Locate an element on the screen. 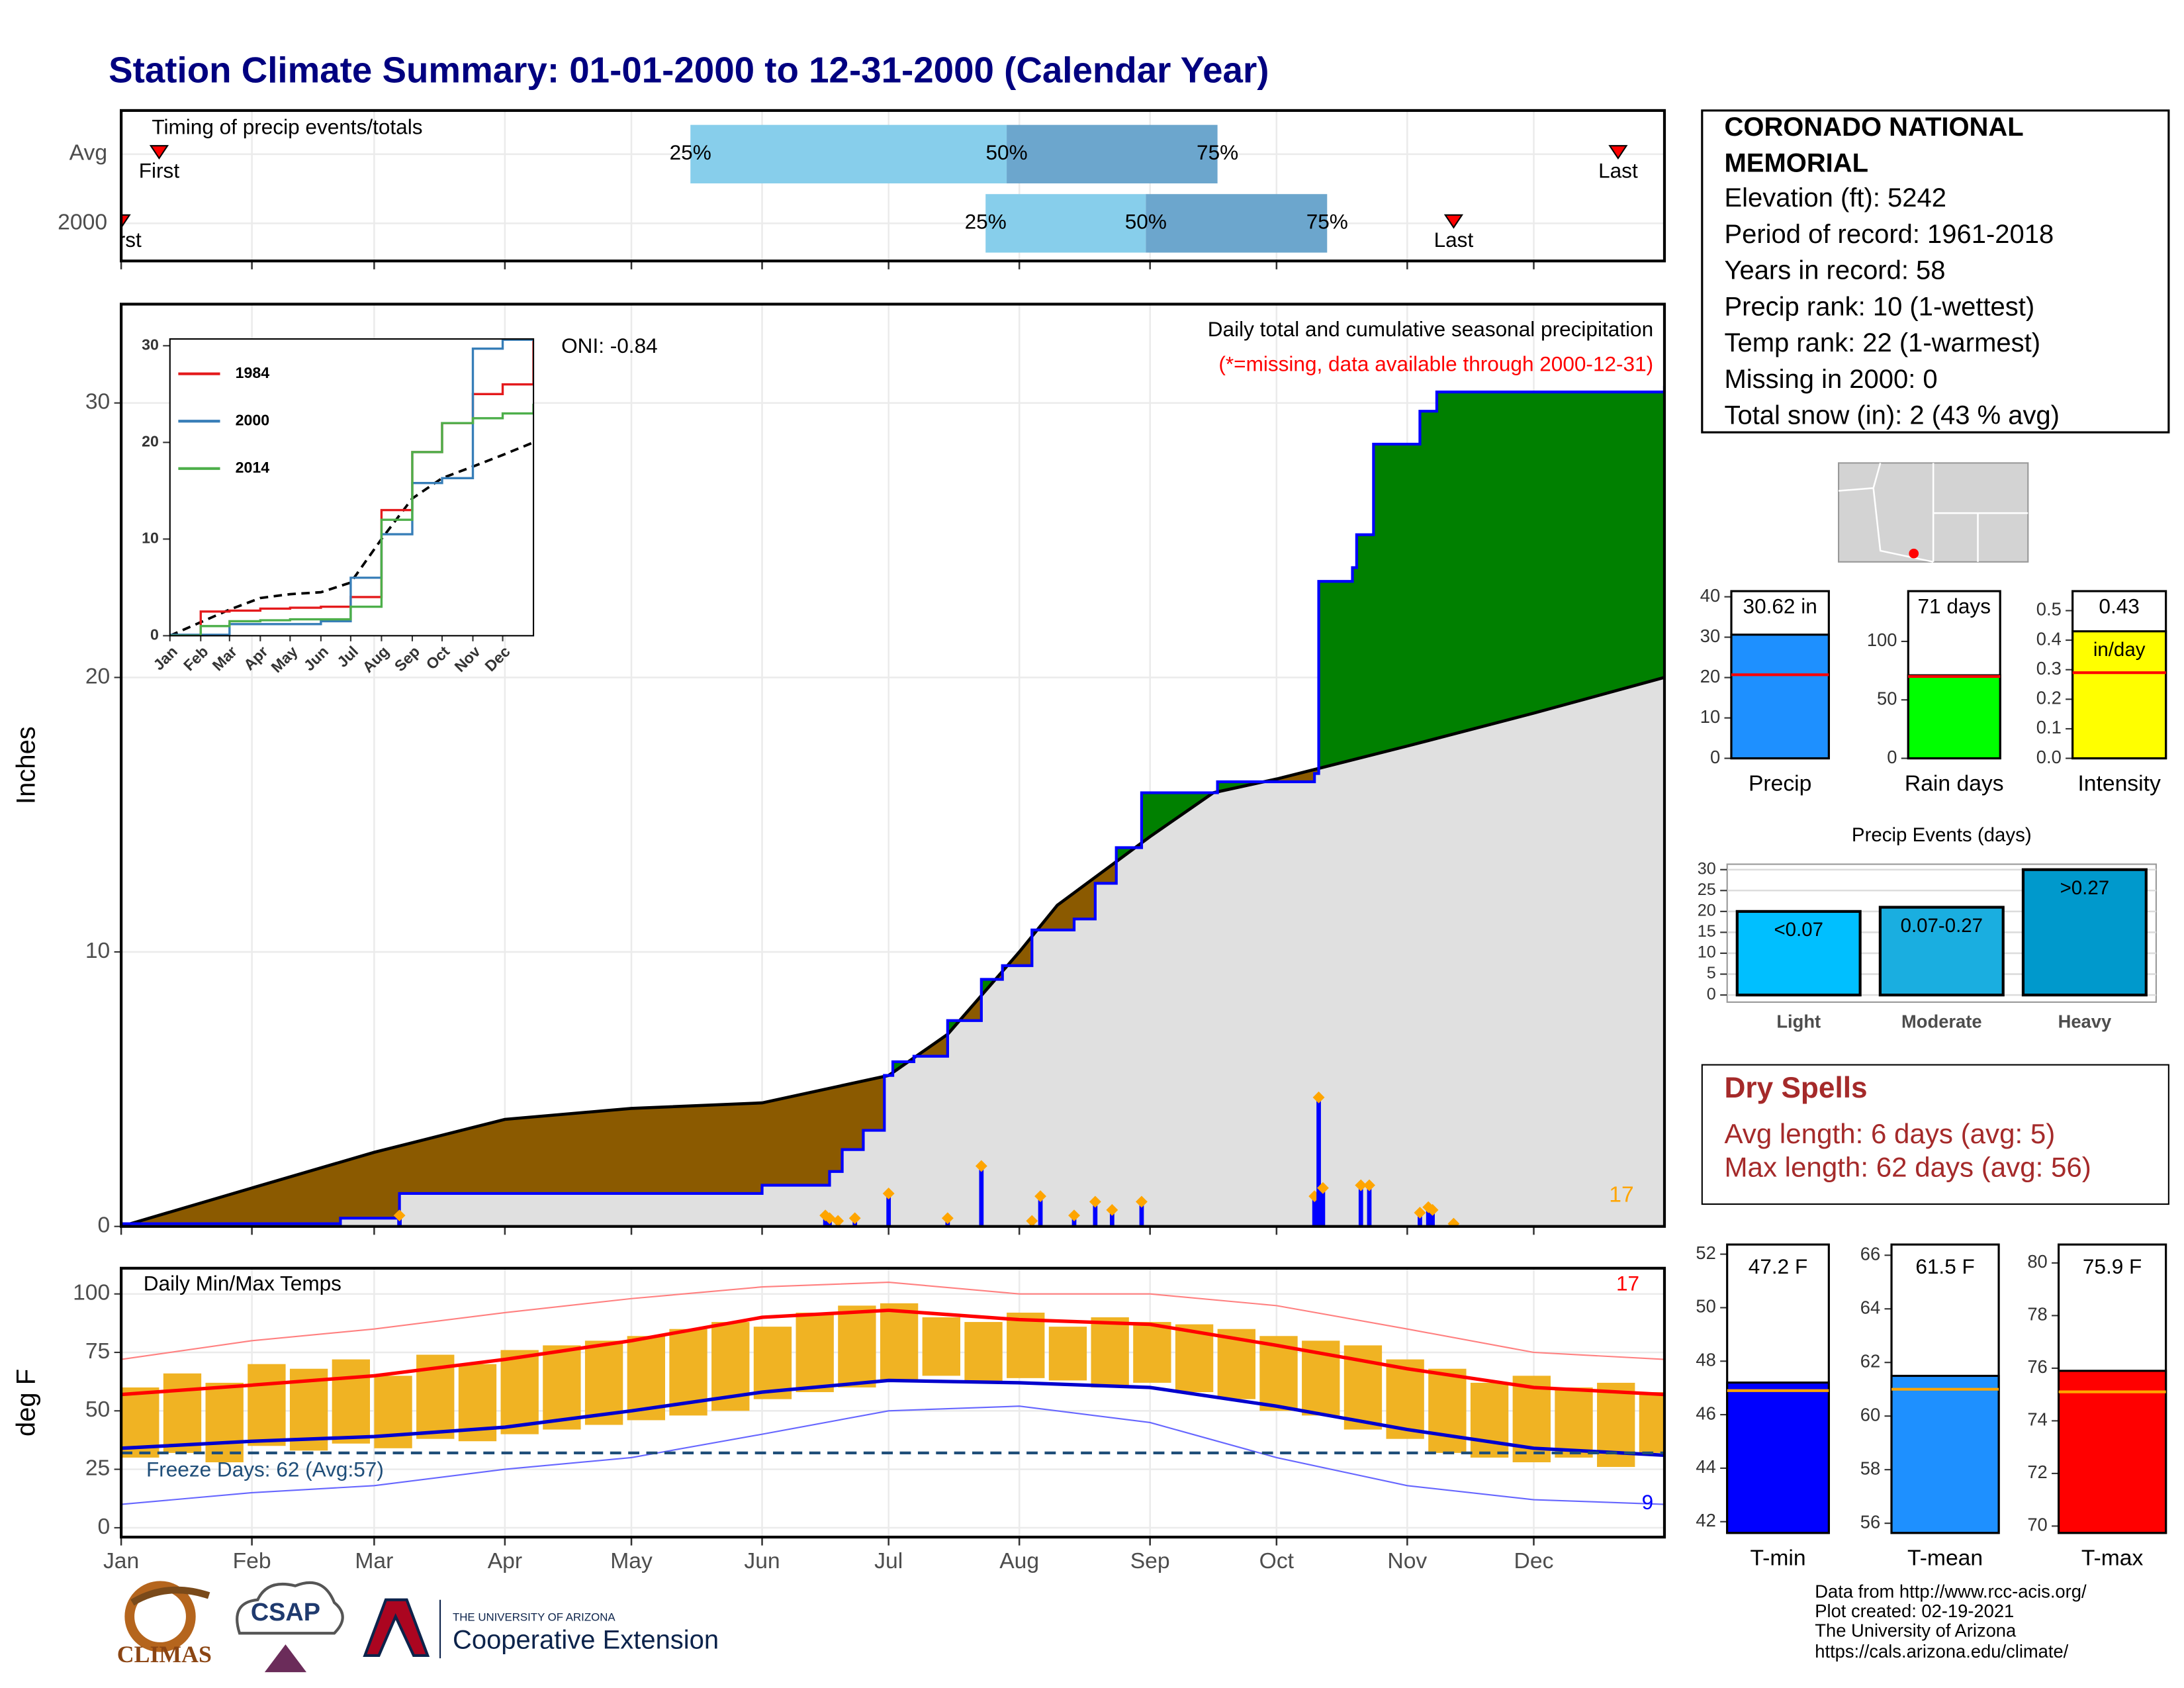 This screenshot has width=2184, height=1688. csap-logo is located at coordinates (285, 1658).